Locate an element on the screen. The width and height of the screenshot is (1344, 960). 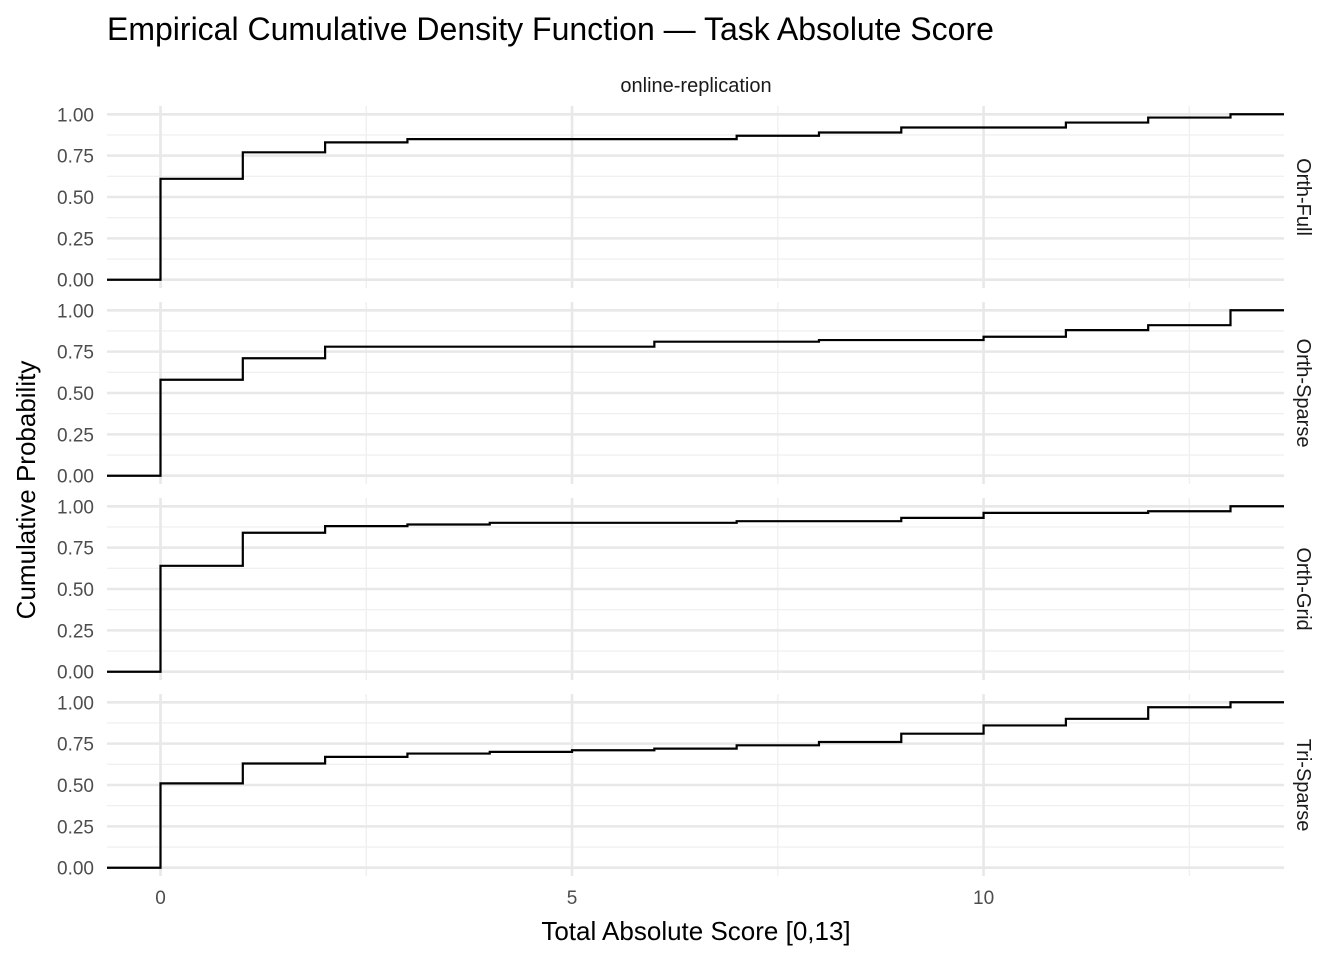
row-facet-strip: Tri-Sparse is located at coordinates (1303, 785).